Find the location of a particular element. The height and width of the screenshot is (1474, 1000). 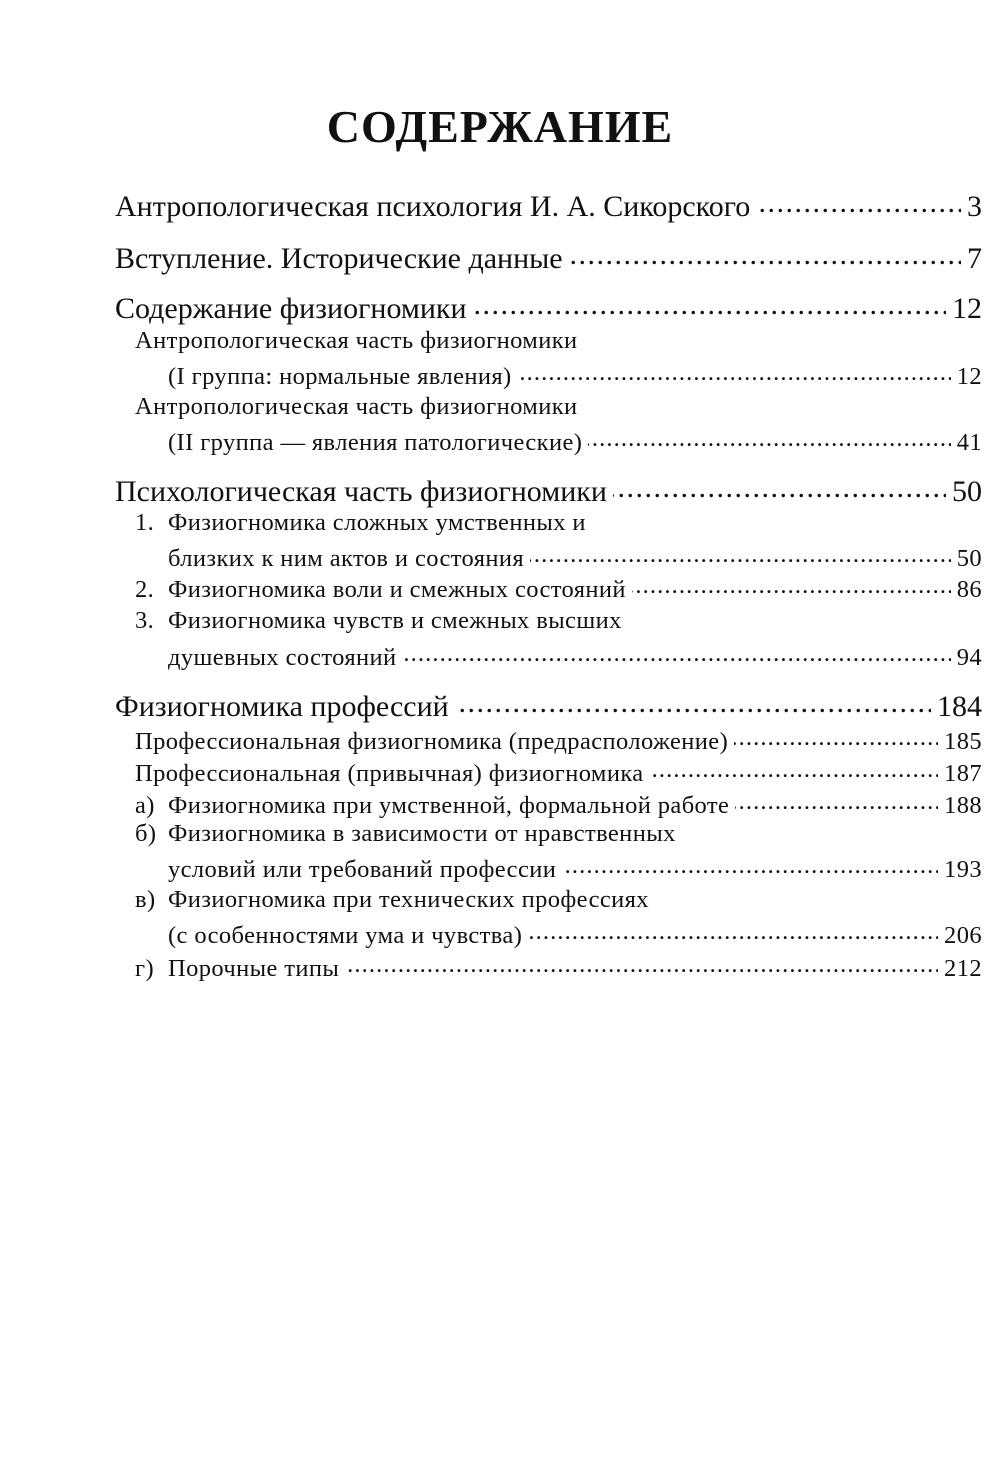

toc-entry: Вступление. Исторические данные 7 is located at coordinates (548, 257).